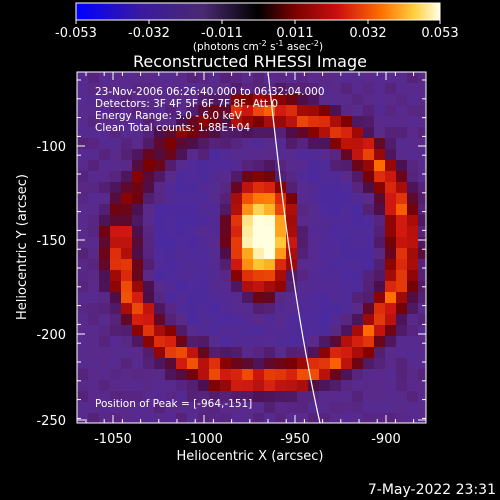 The width and height of the screenshot is (500, 500). Describe the element at coordinates (294, 33) in the screenshot. I see `colorbar-tick-label: 0.011` at that location.